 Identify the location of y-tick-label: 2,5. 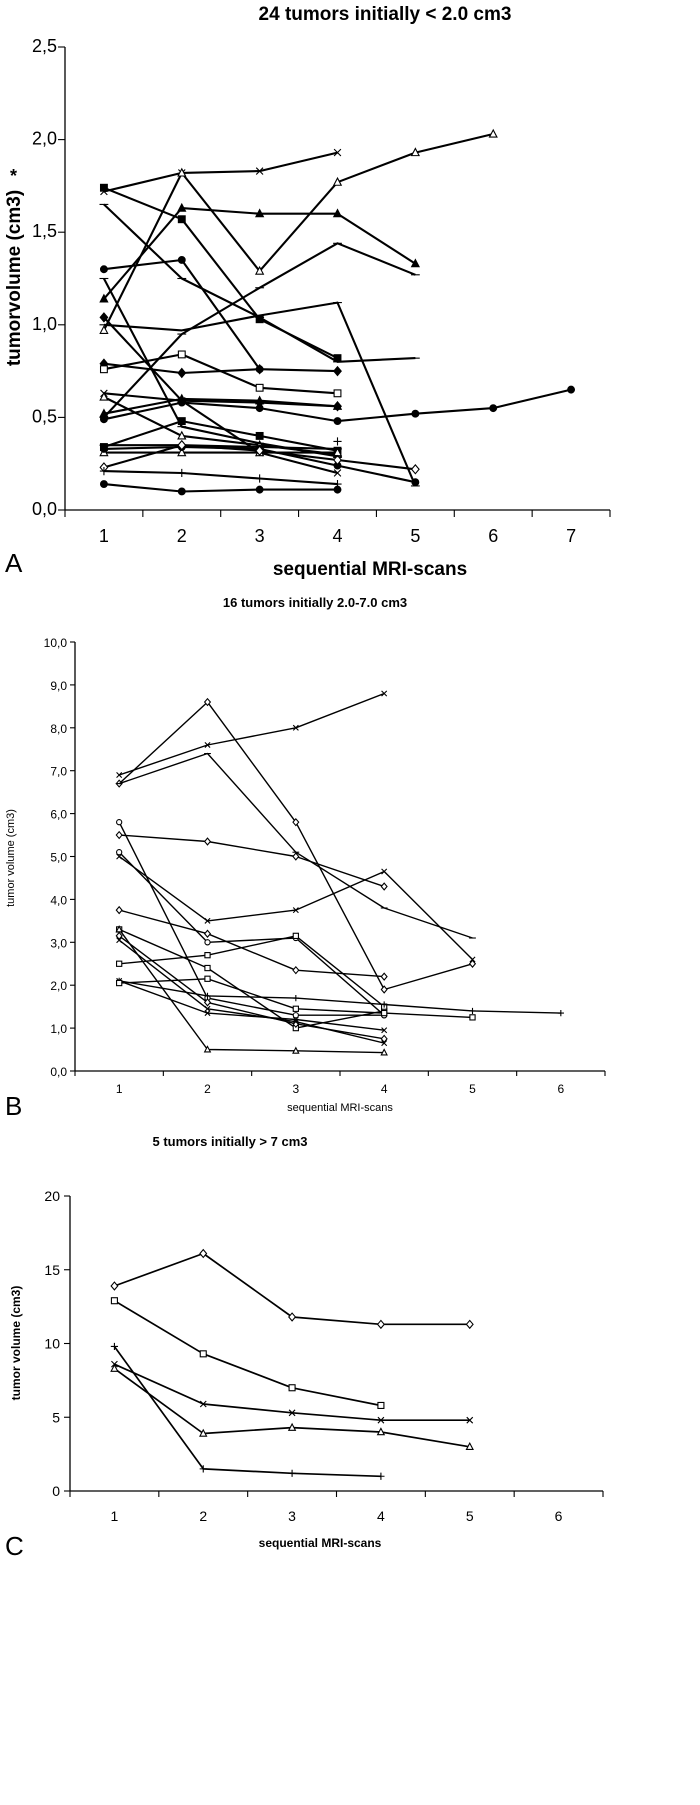
(44, 46).